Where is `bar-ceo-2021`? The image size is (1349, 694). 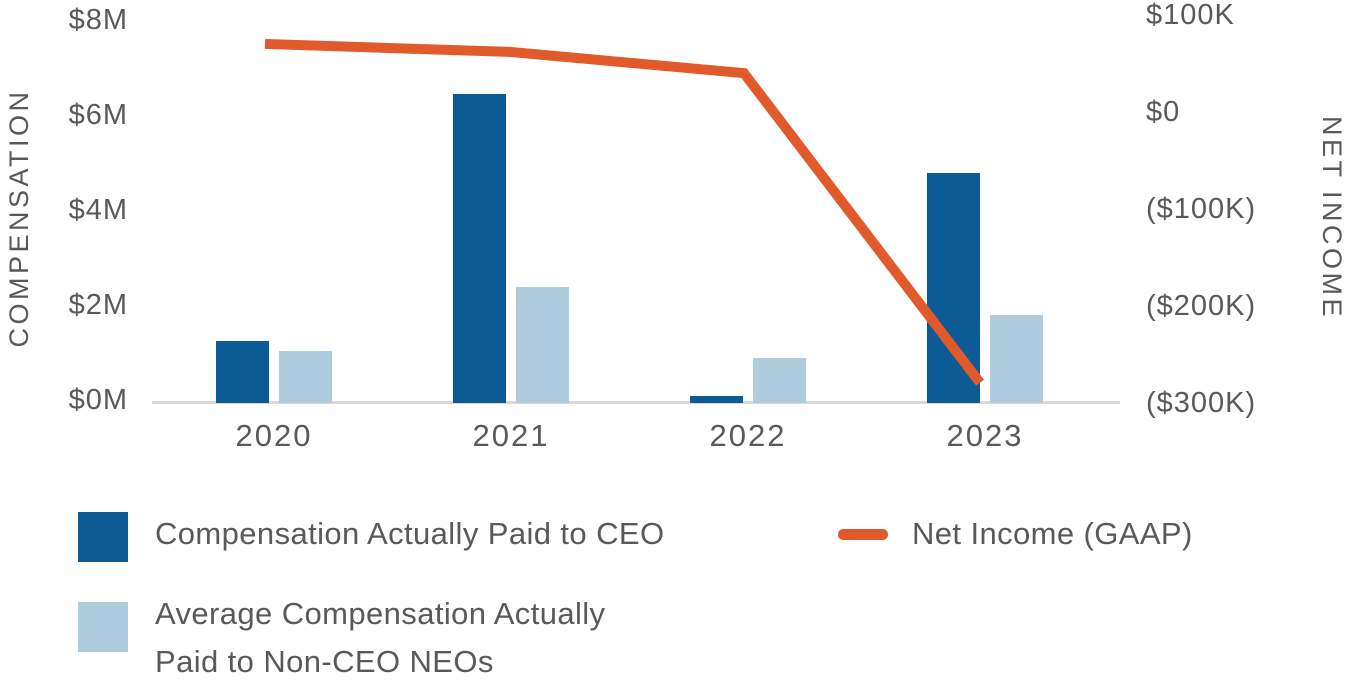 bar-ceo-2021 is located at coordinates (479, 248).